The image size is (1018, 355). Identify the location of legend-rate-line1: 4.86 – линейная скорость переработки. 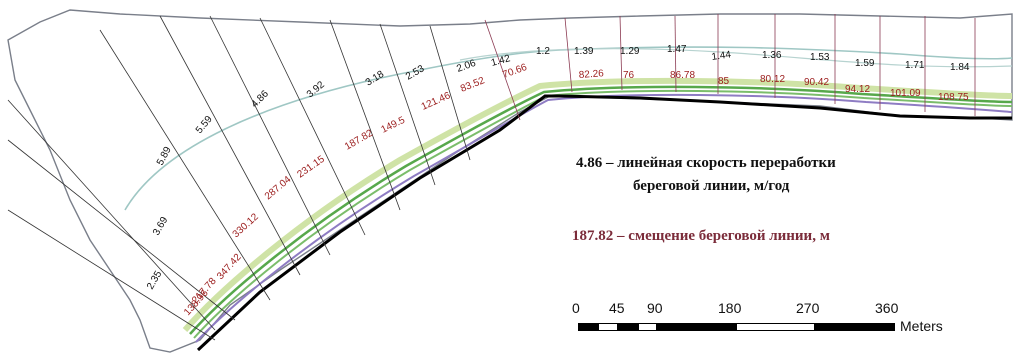
(706, 163).